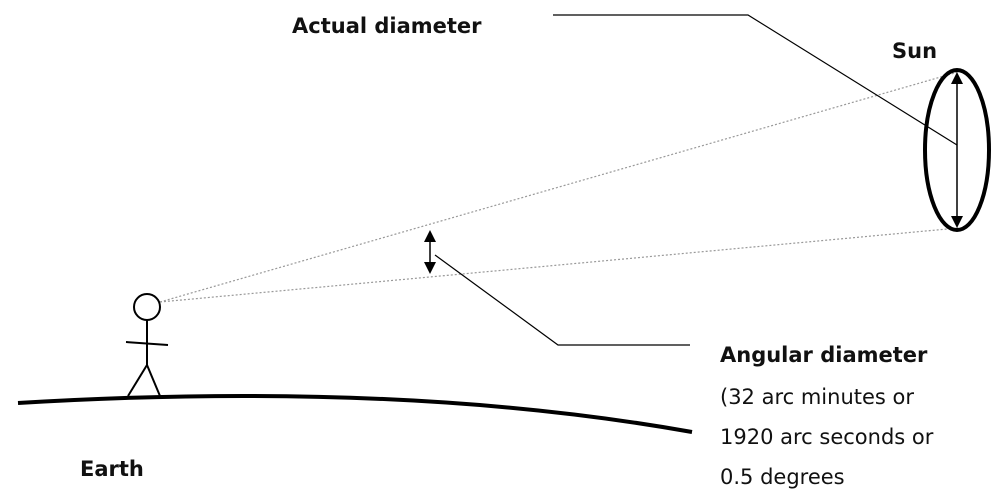 The height and width of the screenshot is (494, 1008). I want to click on angular-leader, so click(562, 300).